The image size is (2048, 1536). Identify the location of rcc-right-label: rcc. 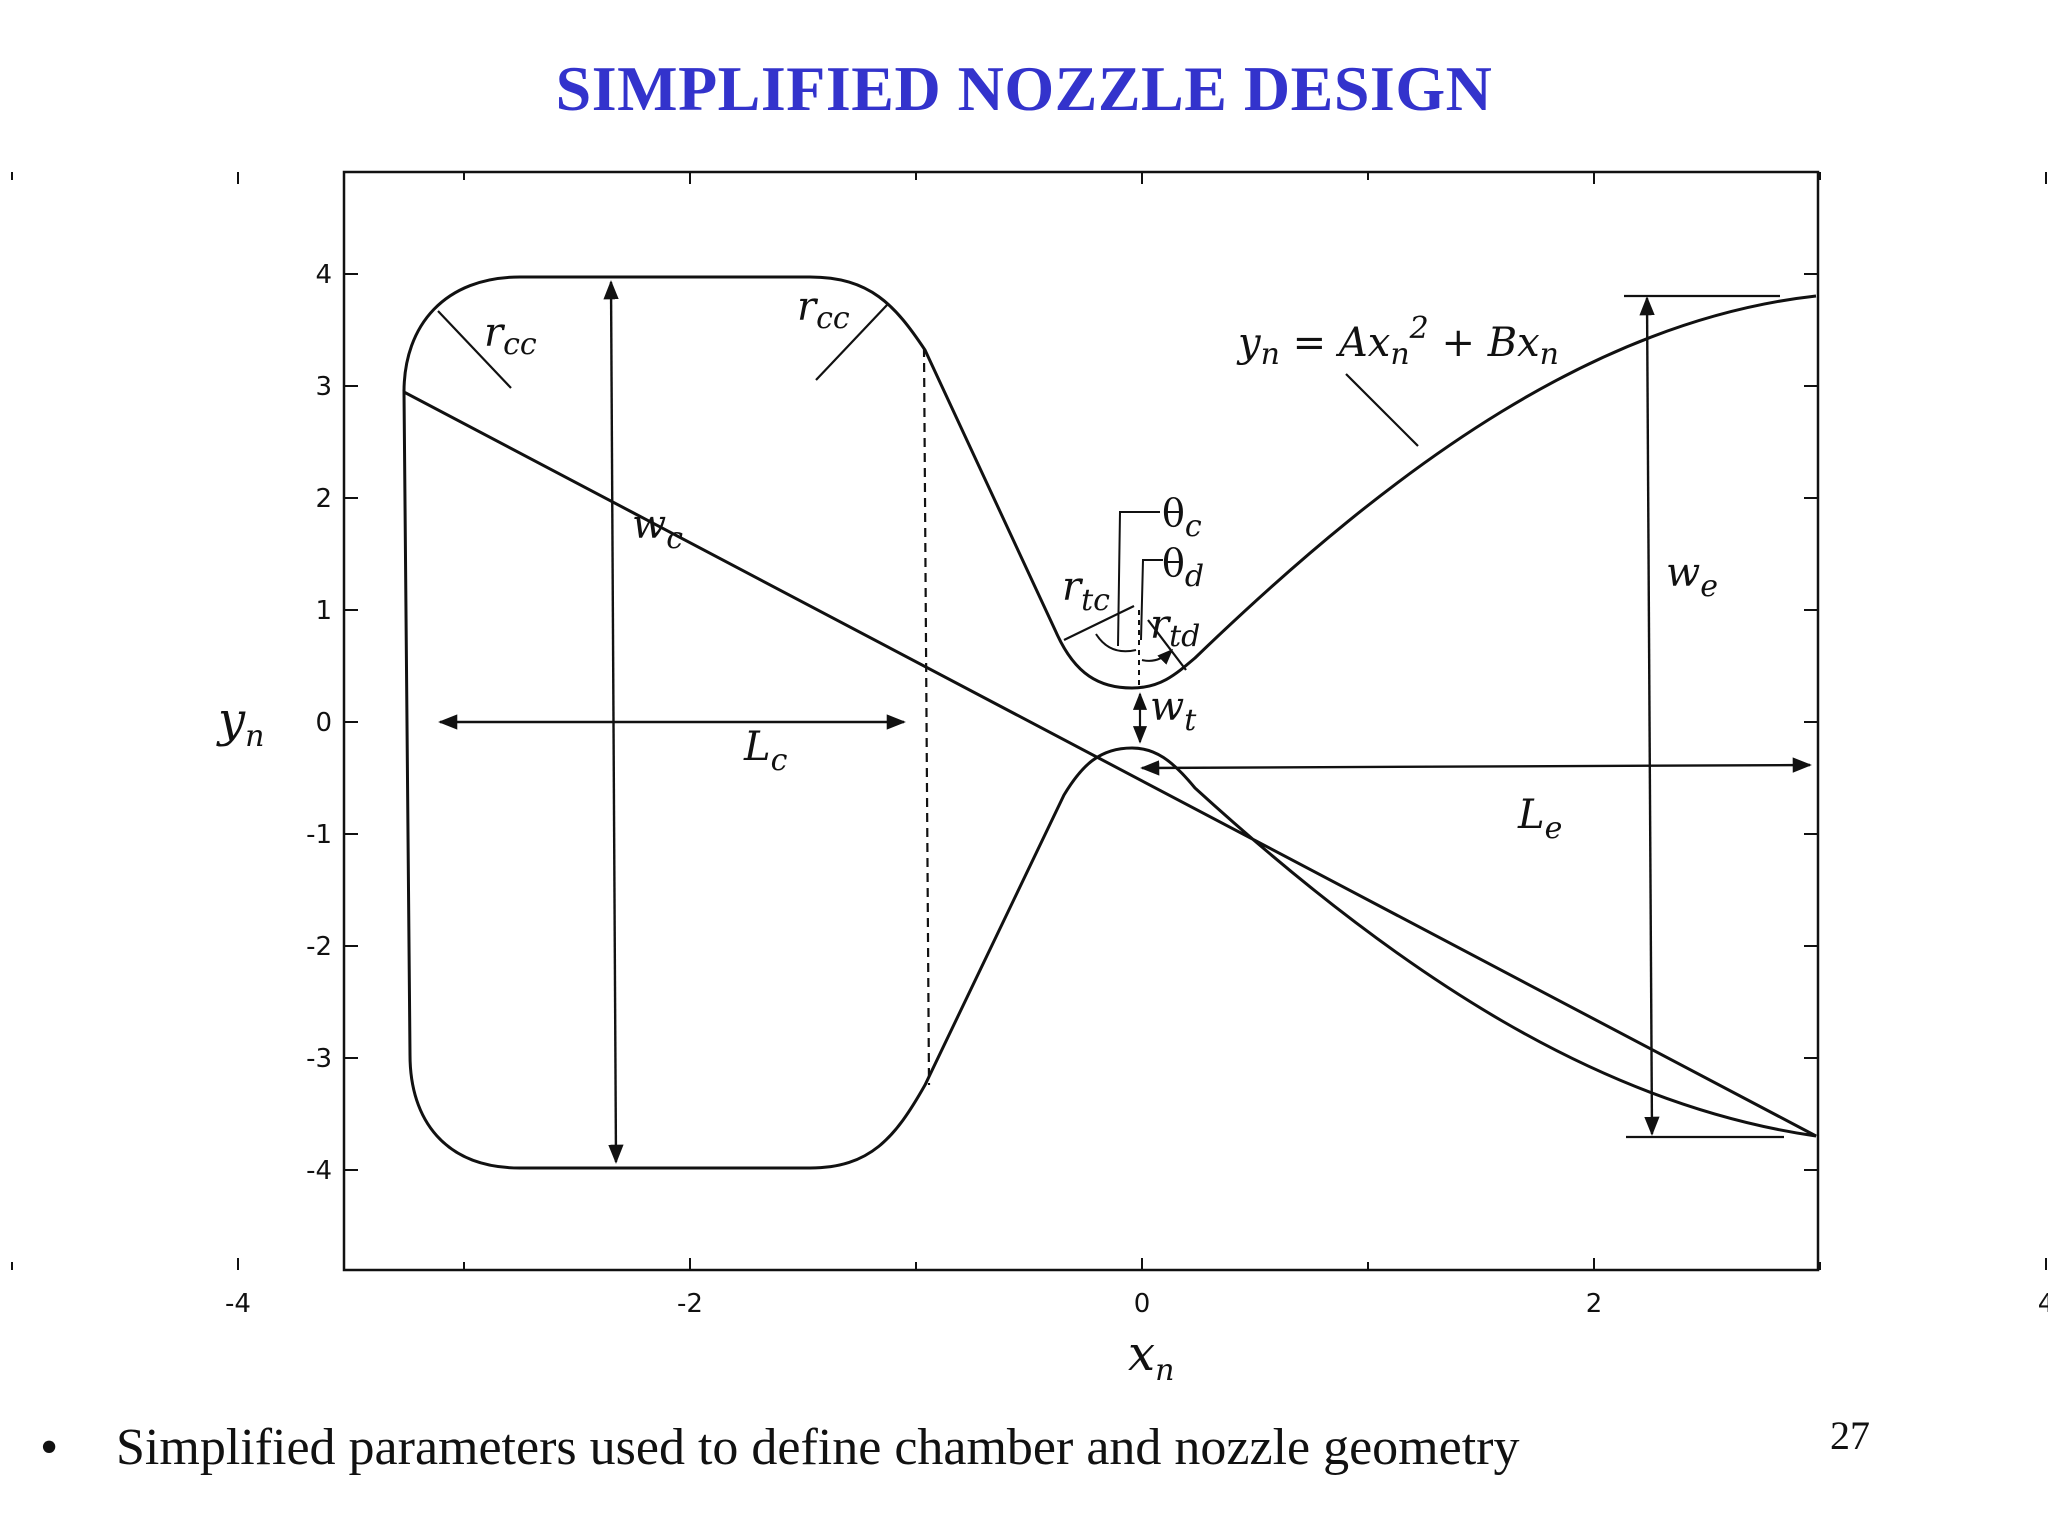
(823, 310).